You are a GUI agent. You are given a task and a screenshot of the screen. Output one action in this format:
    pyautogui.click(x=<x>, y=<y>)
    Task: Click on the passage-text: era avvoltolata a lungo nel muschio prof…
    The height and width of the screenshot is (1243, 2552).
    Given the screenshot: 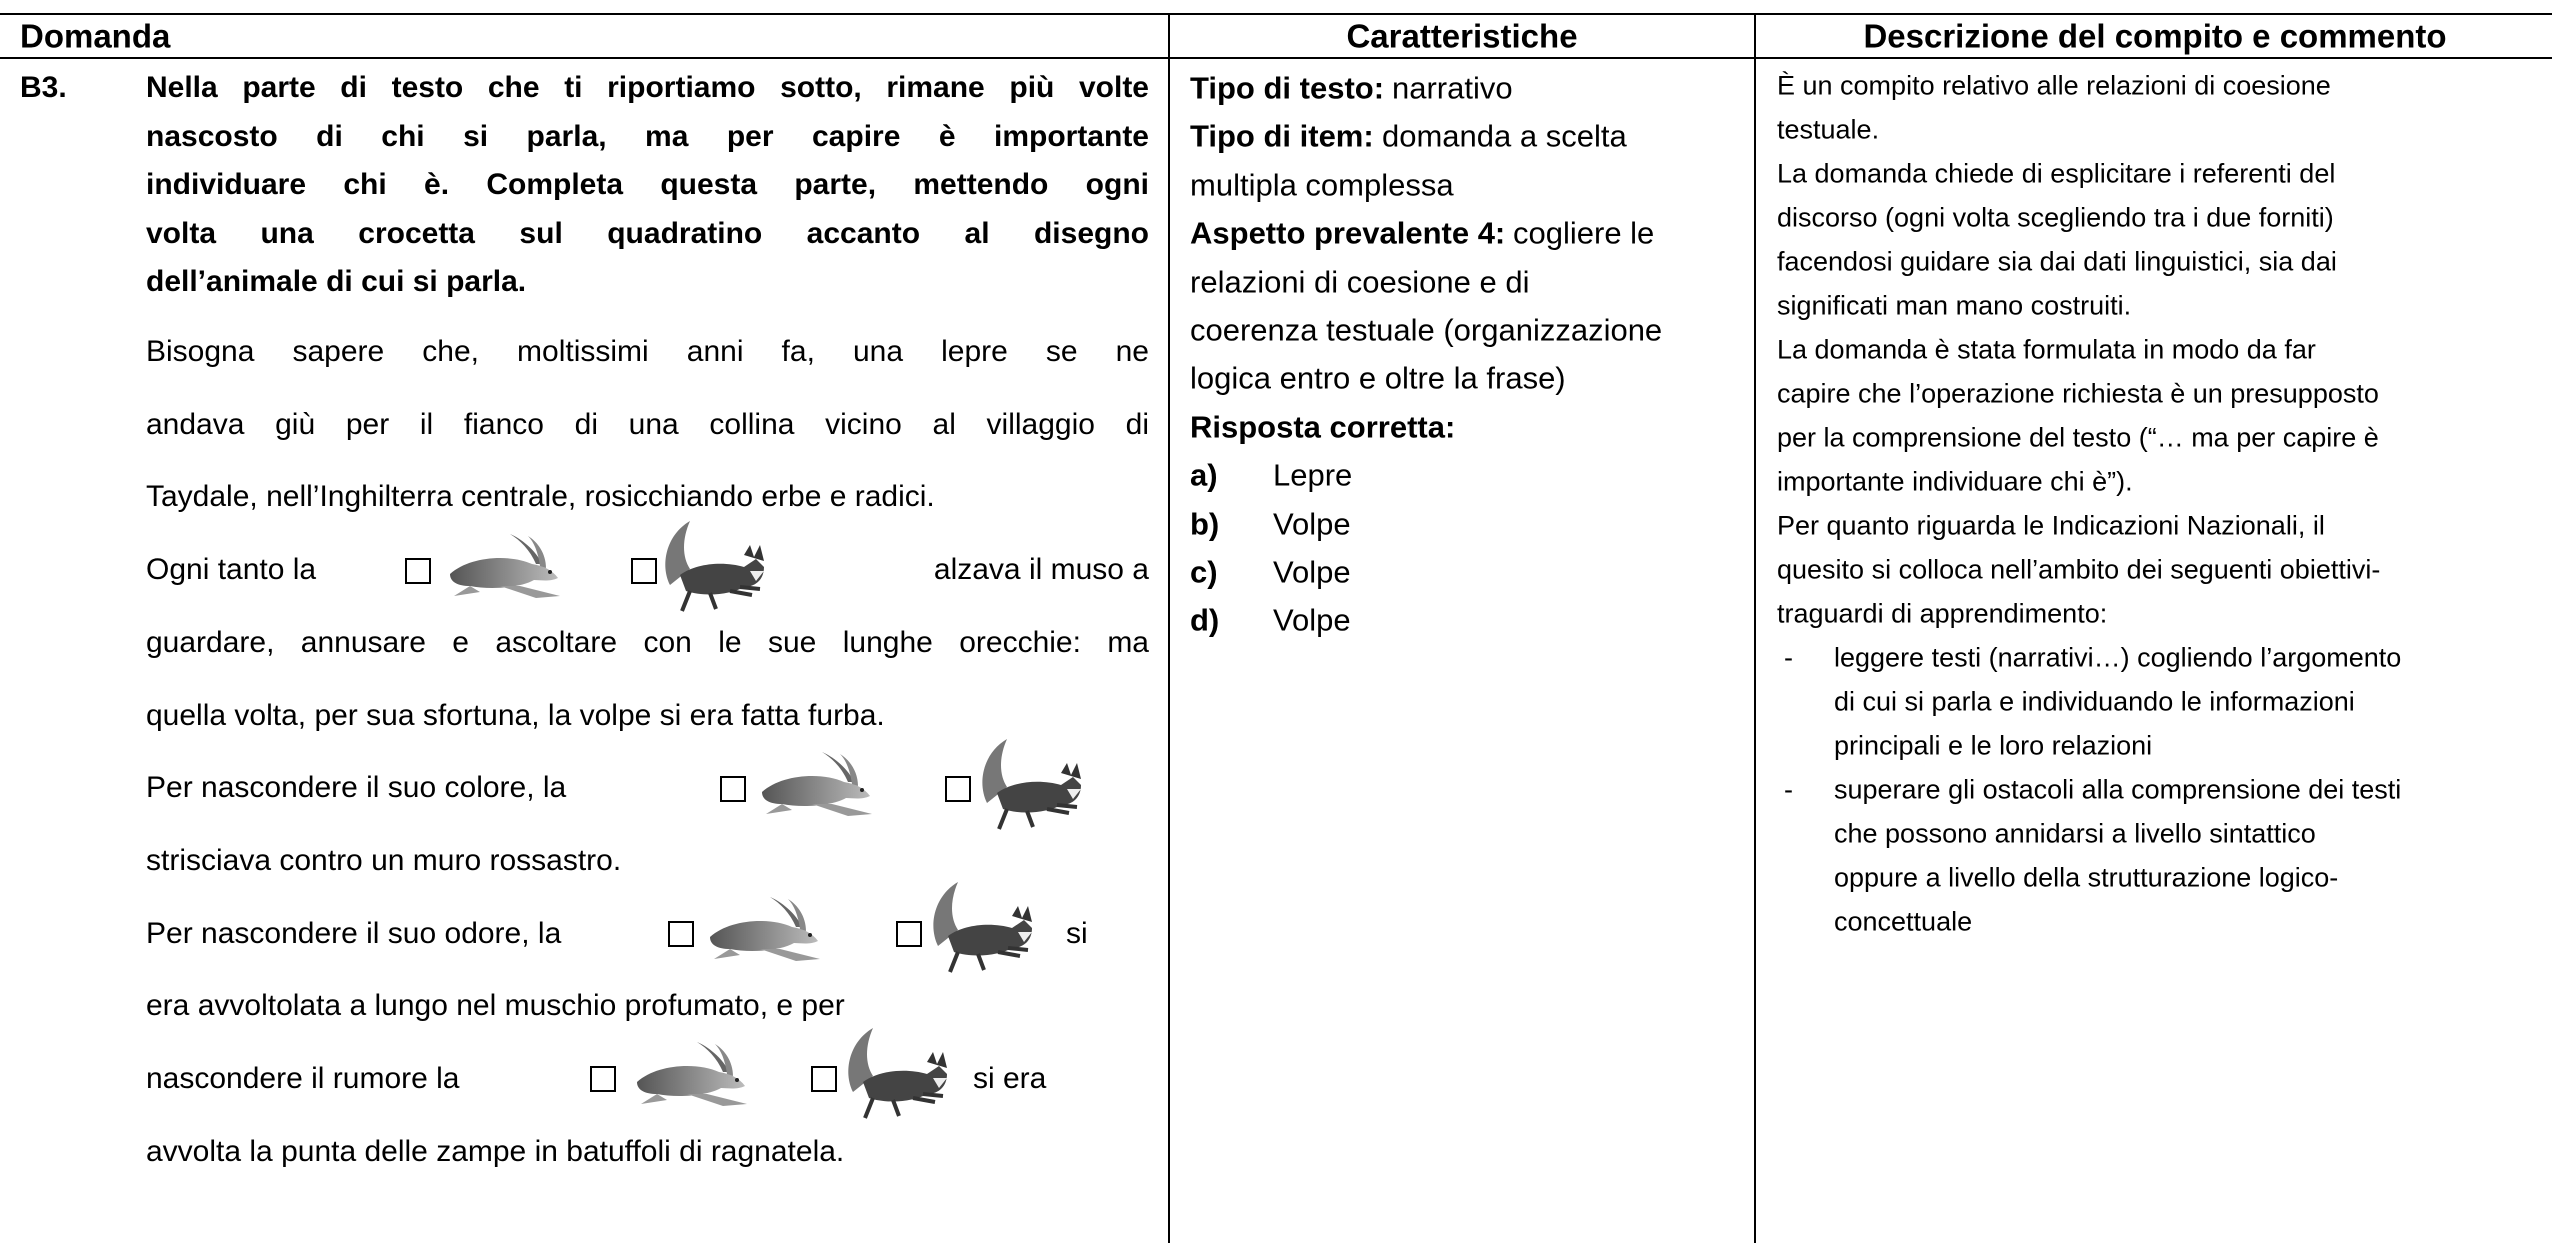 What is the action you would take?
    pyautogui.click(x=495, y=1006)
    